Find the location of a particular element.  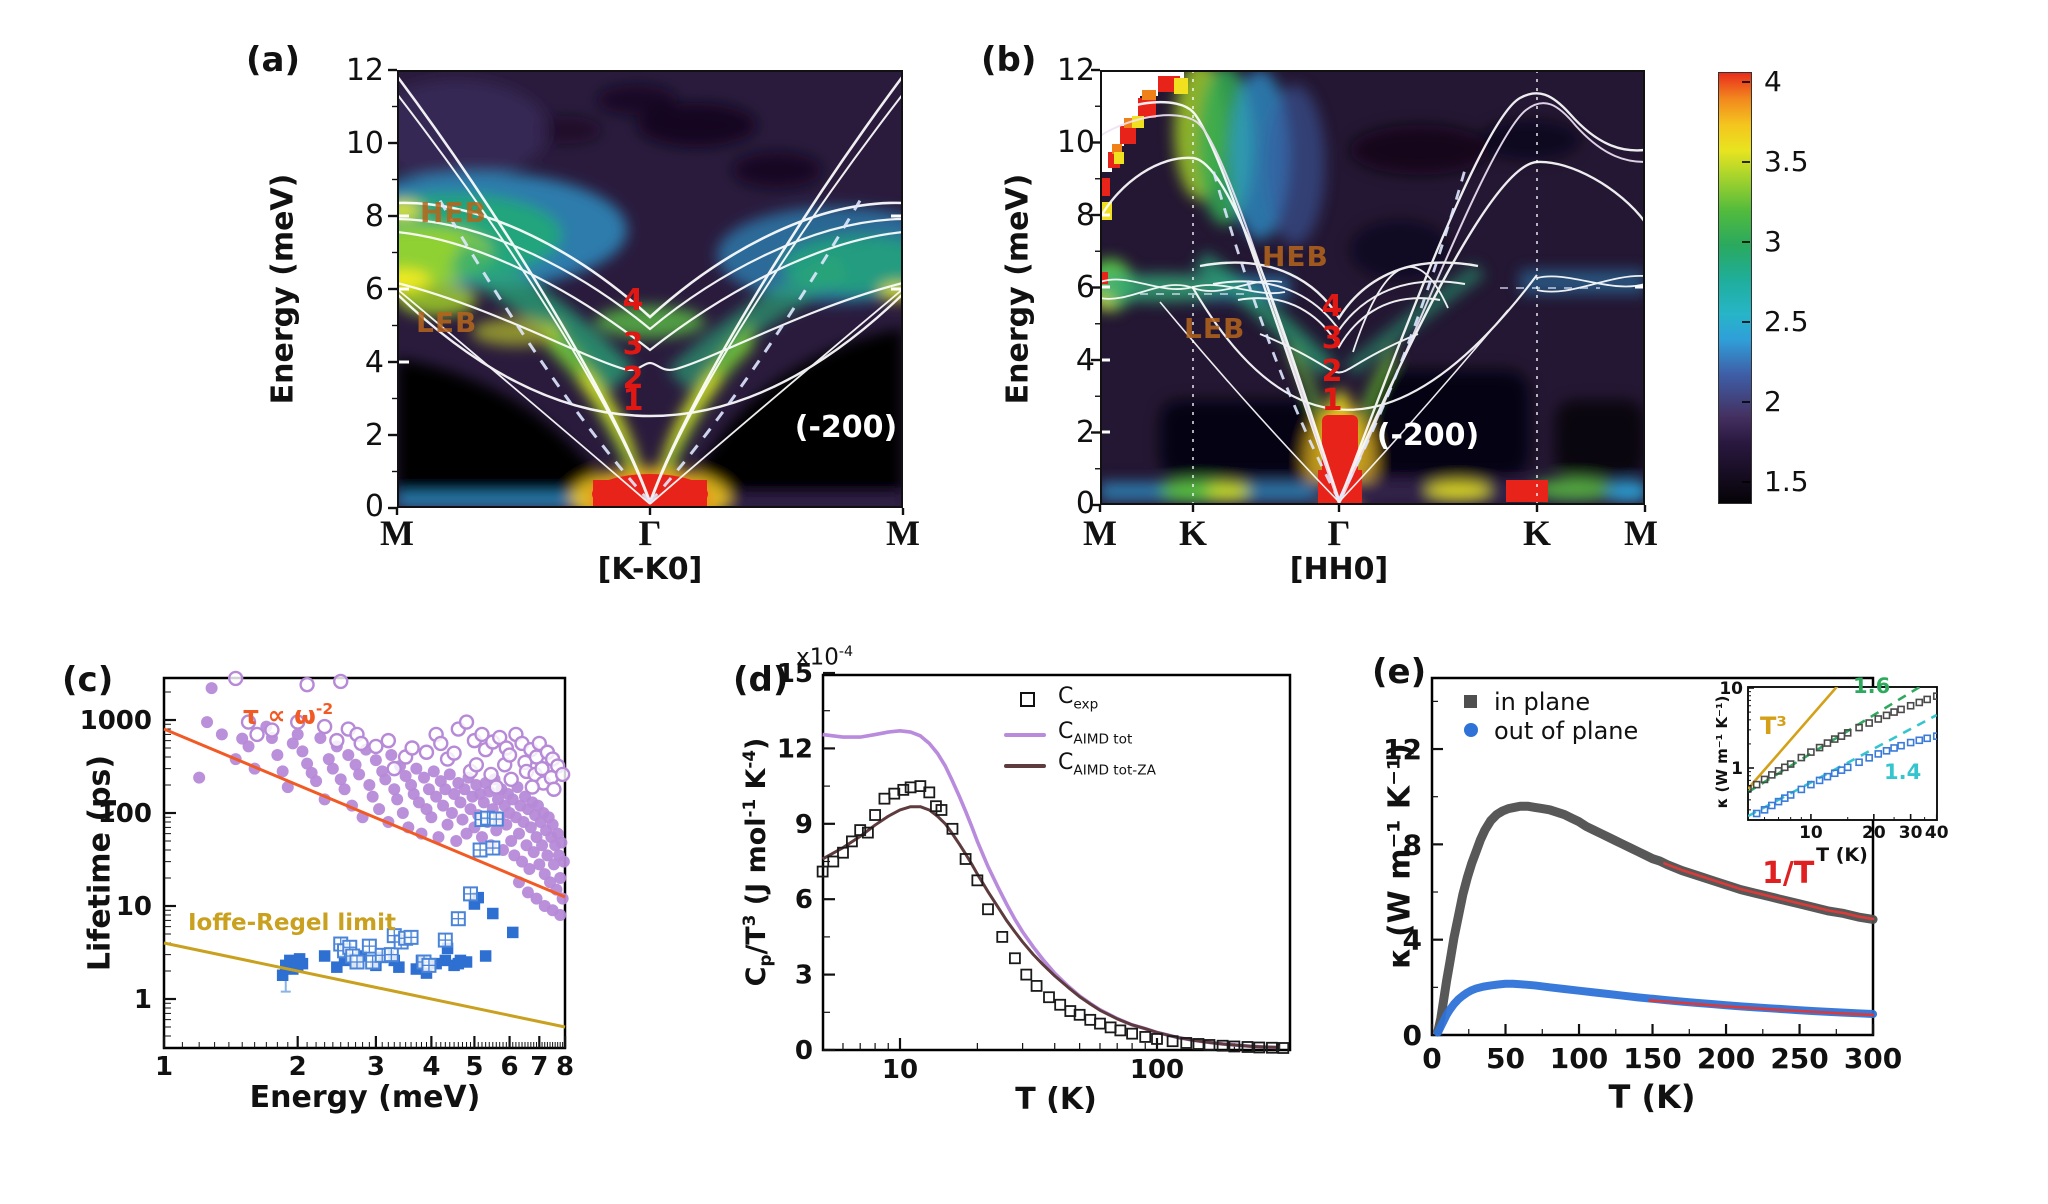

e-legend-outofplane: out of plane is located at coordinates (1566, 731).